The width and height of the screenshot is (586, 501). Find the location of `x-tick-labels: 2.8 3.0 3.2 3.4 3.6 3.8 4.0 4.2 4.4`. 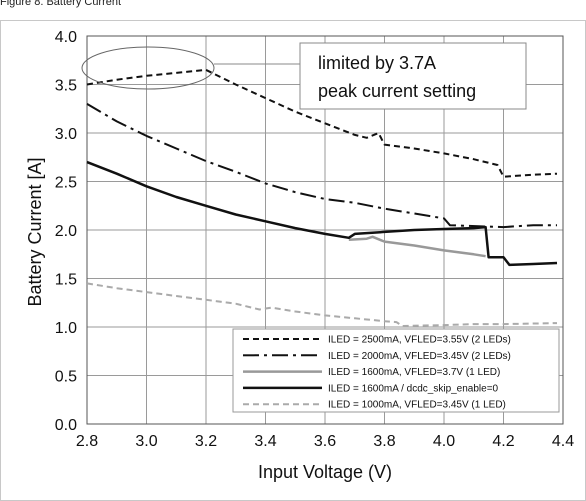

x-tick-labels: 2.8 3.0 3.2 3.4 3.6 3.8 4.0 4.2 4.4 is located at coordinates (325, 441).